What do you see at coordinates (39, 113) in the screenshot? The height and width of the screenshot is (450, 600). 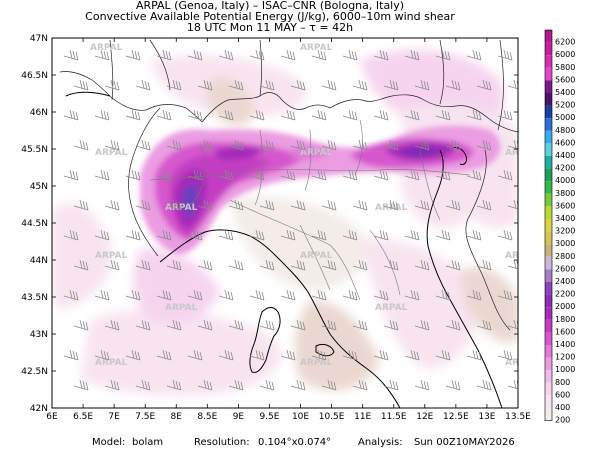 I see `latitude-label: 46N` at bounding box center [39, 113].